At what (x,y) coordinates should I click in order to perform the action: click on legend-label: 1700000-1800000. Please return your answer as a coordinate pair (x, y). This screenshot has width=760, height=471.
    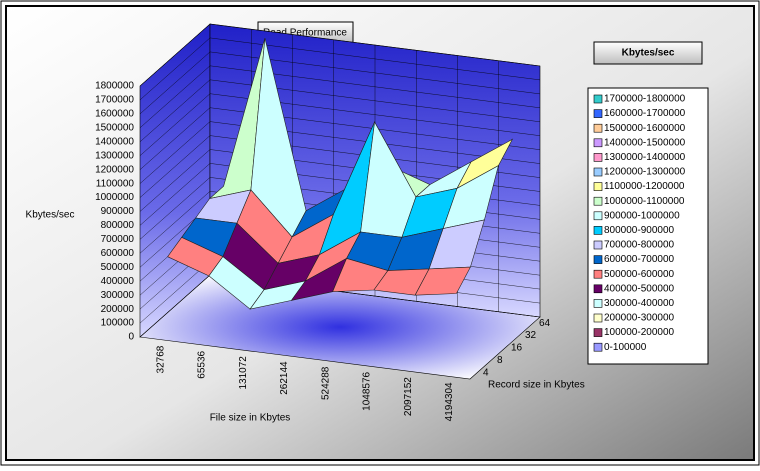
    Looking at the image, I should click on (645, 99).